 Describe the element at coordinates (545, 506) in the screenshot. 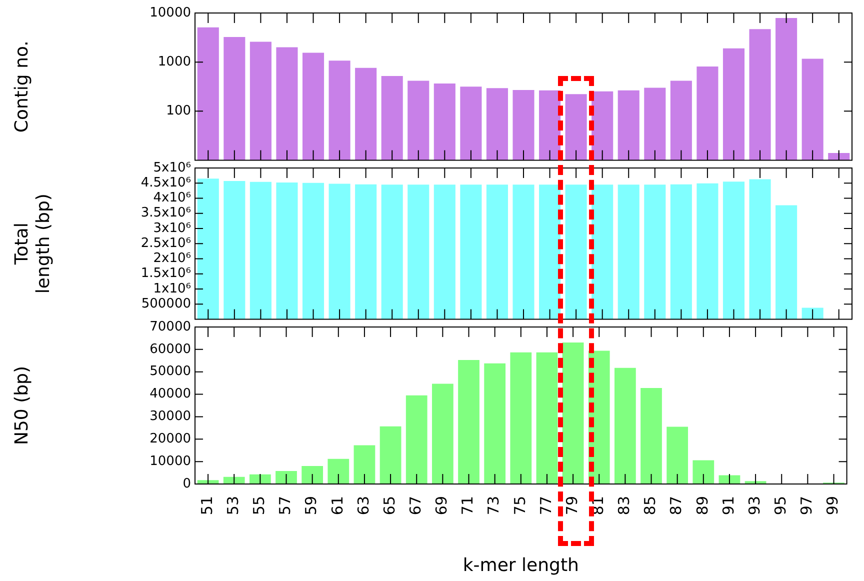

I see `x-tick-label: 77` at that location.